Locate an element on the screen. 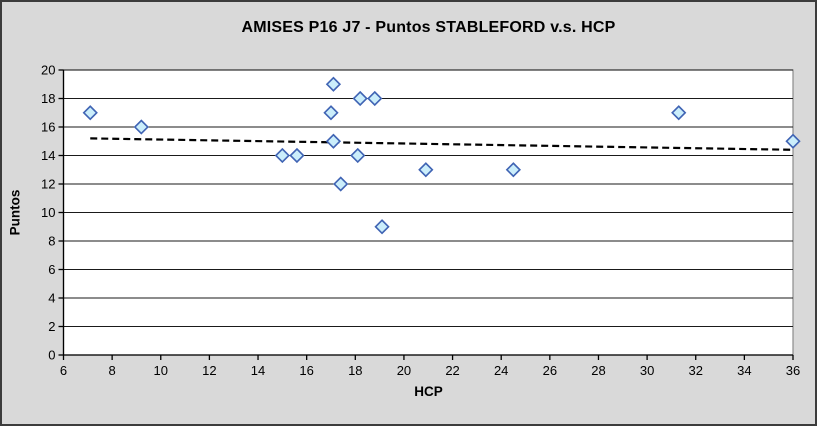 The image size is (817, 426). x-tick-label: 6 is located at coordinates (63, 370).